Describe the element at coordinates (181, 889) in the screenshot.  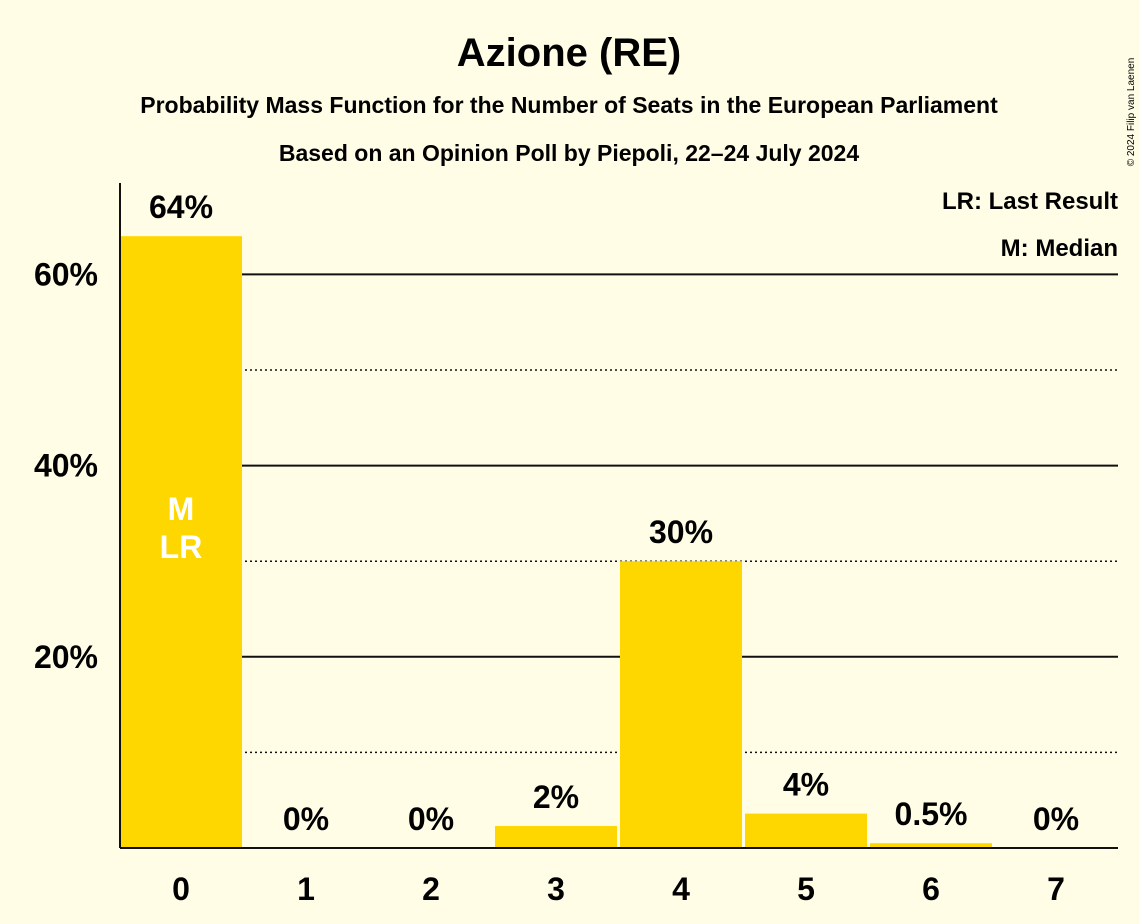
I see `x-tick-label: 0` at that location.